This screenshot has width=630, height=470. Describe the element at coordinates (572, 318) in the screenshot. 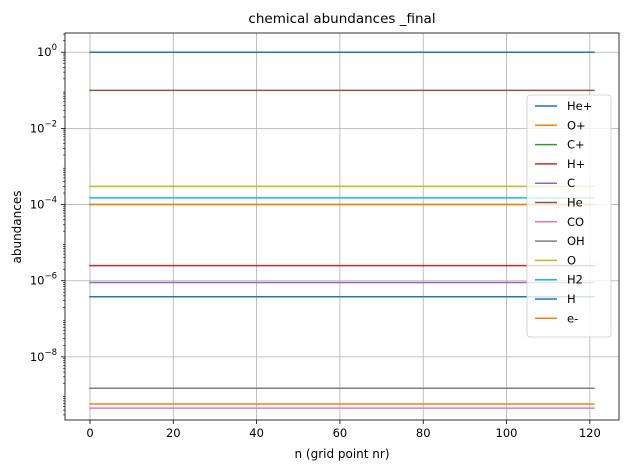

I see `legend-label-e-: e-` at that location.